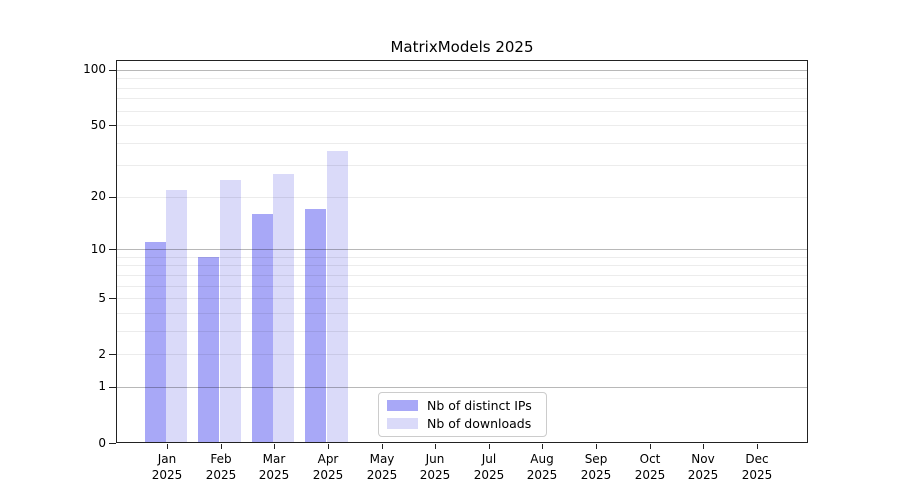 The width and height of the screenshot is (900, 500). Describe the element at coordinates (98, 125) in the screenshot. I see `y-tick-label-50: 50` at that location.